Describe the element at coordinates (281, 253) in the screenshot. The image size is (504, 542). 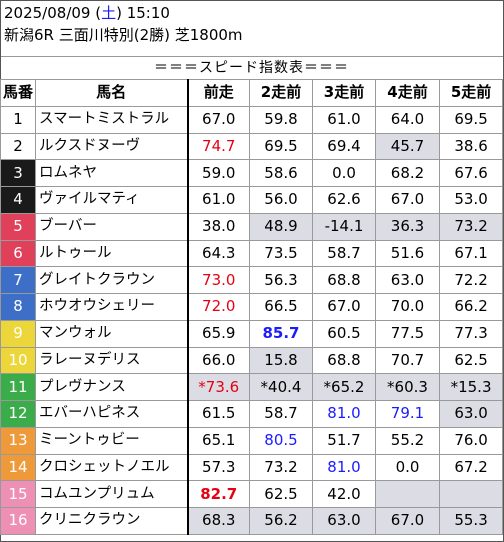
I see `speed-index-cell: 73.5` at that location.